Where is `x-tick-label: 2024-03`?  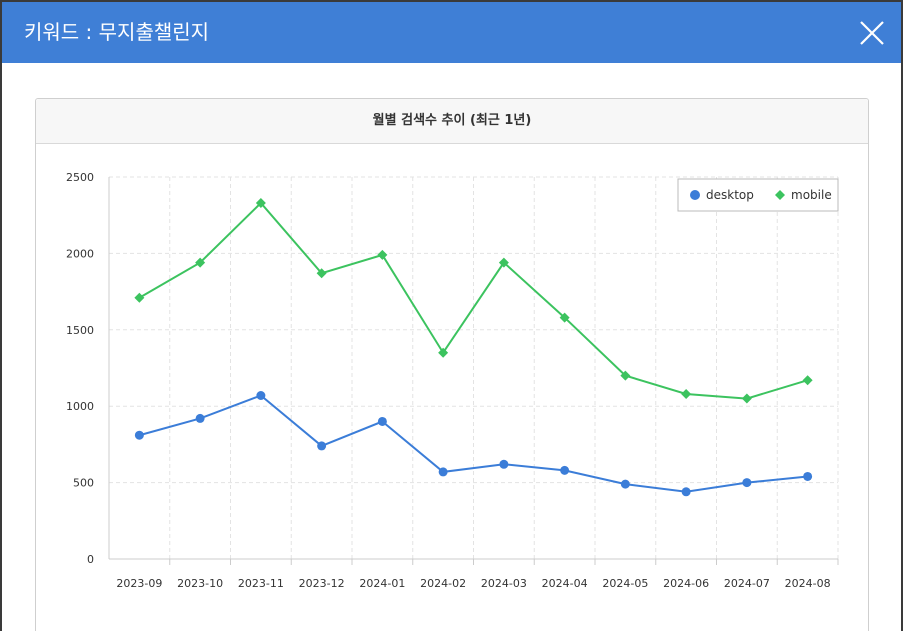
x-tick-label: 2024-03 is located at coordinates (504, 583).